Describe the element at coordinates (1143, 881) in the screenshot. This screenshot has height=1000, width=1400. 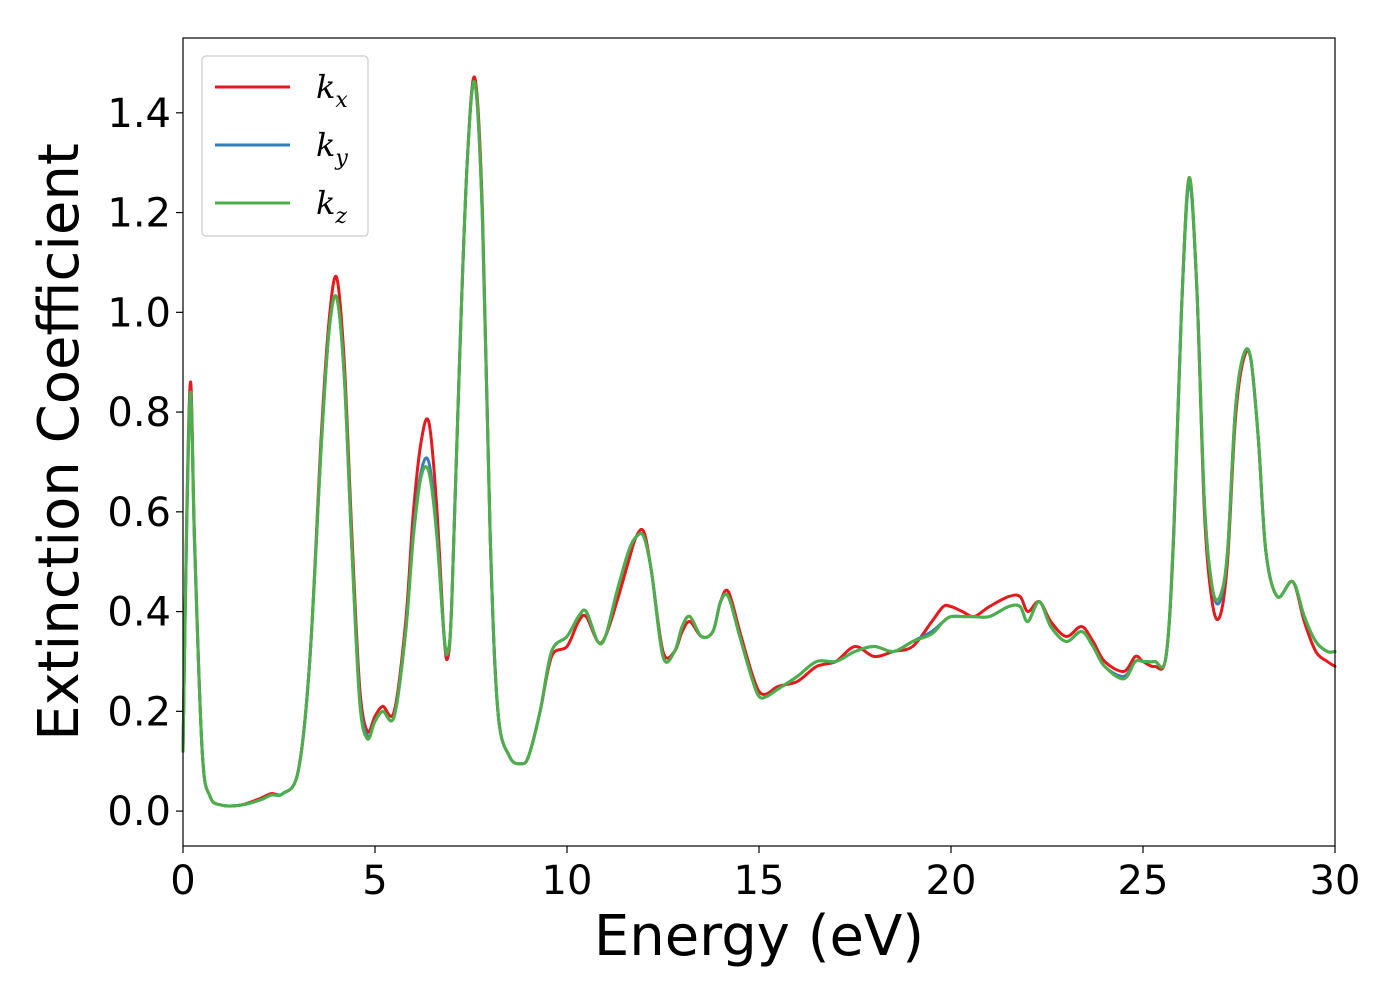
I see `x-tick-label: 25` at that location.